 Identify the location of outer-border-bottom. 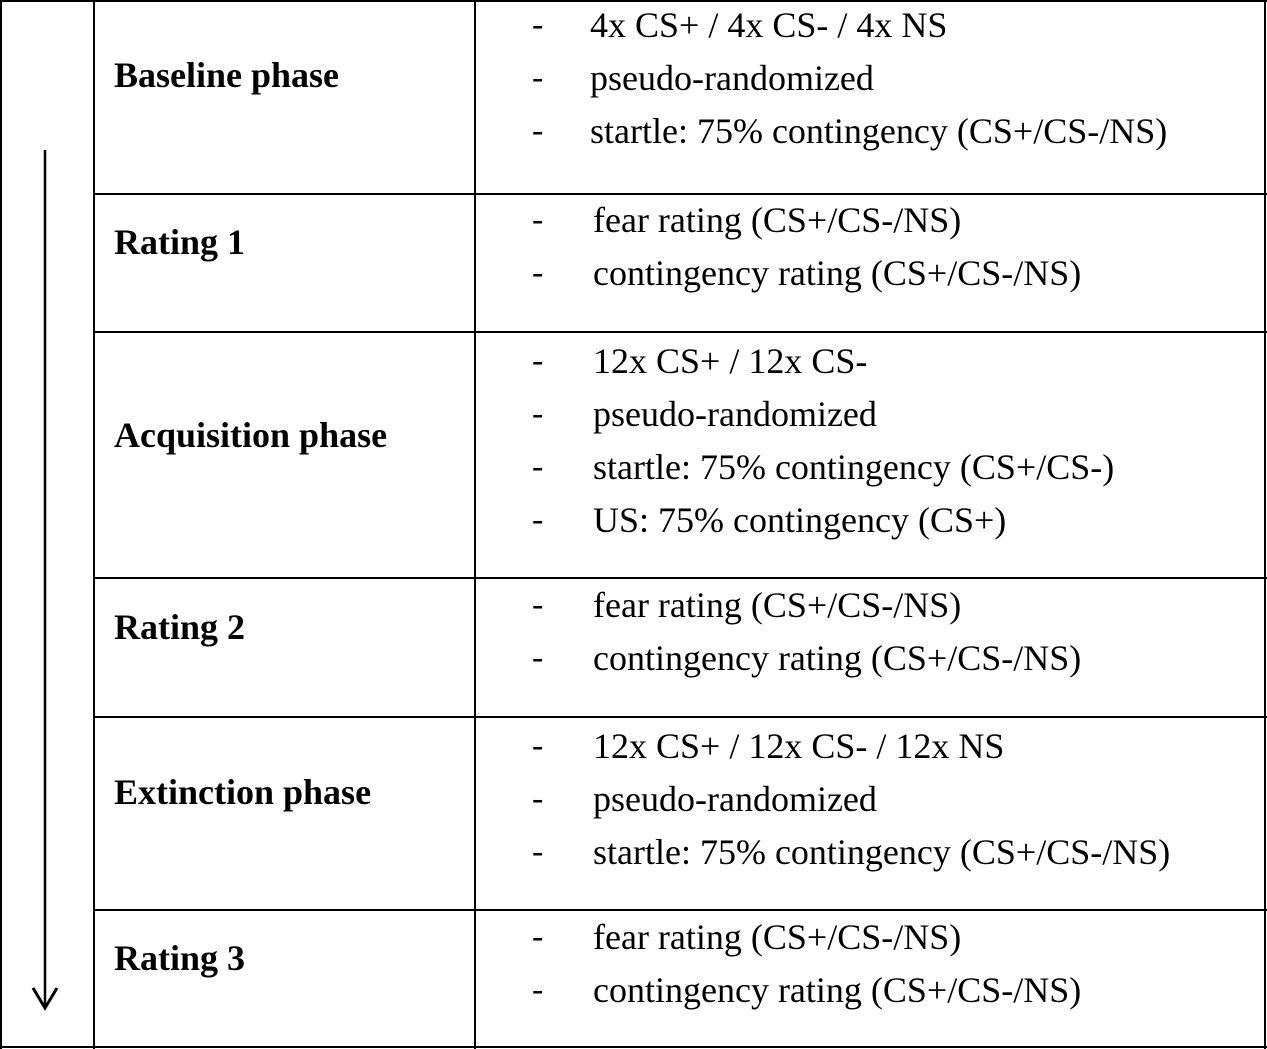
(633, 1047).